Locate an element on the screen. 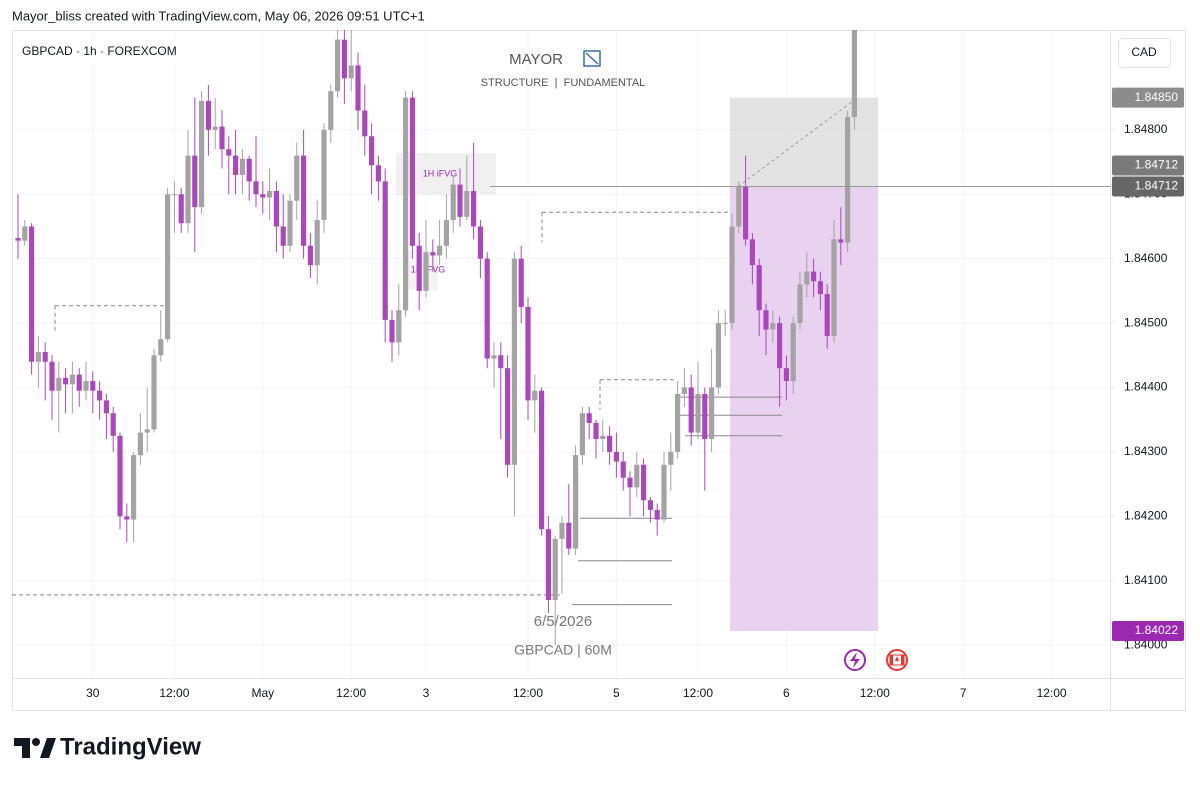 This screenshot has height=788, width=1200. price-badge-label: 1.84850 is located at coordinates (1157, 97).